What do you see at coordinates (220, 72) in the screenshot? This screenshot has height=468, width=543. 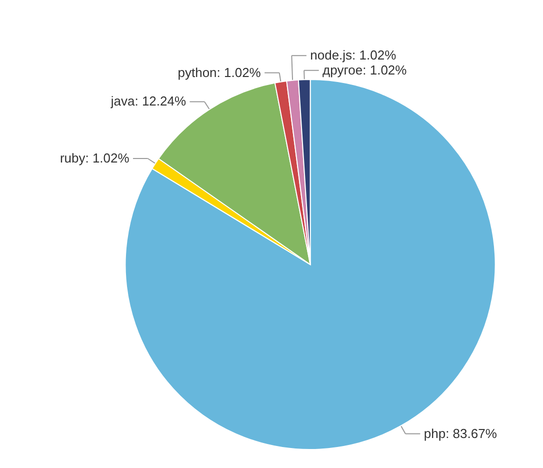 I see `slice-label: python: 1.02%` at bounding box center [220, 72].